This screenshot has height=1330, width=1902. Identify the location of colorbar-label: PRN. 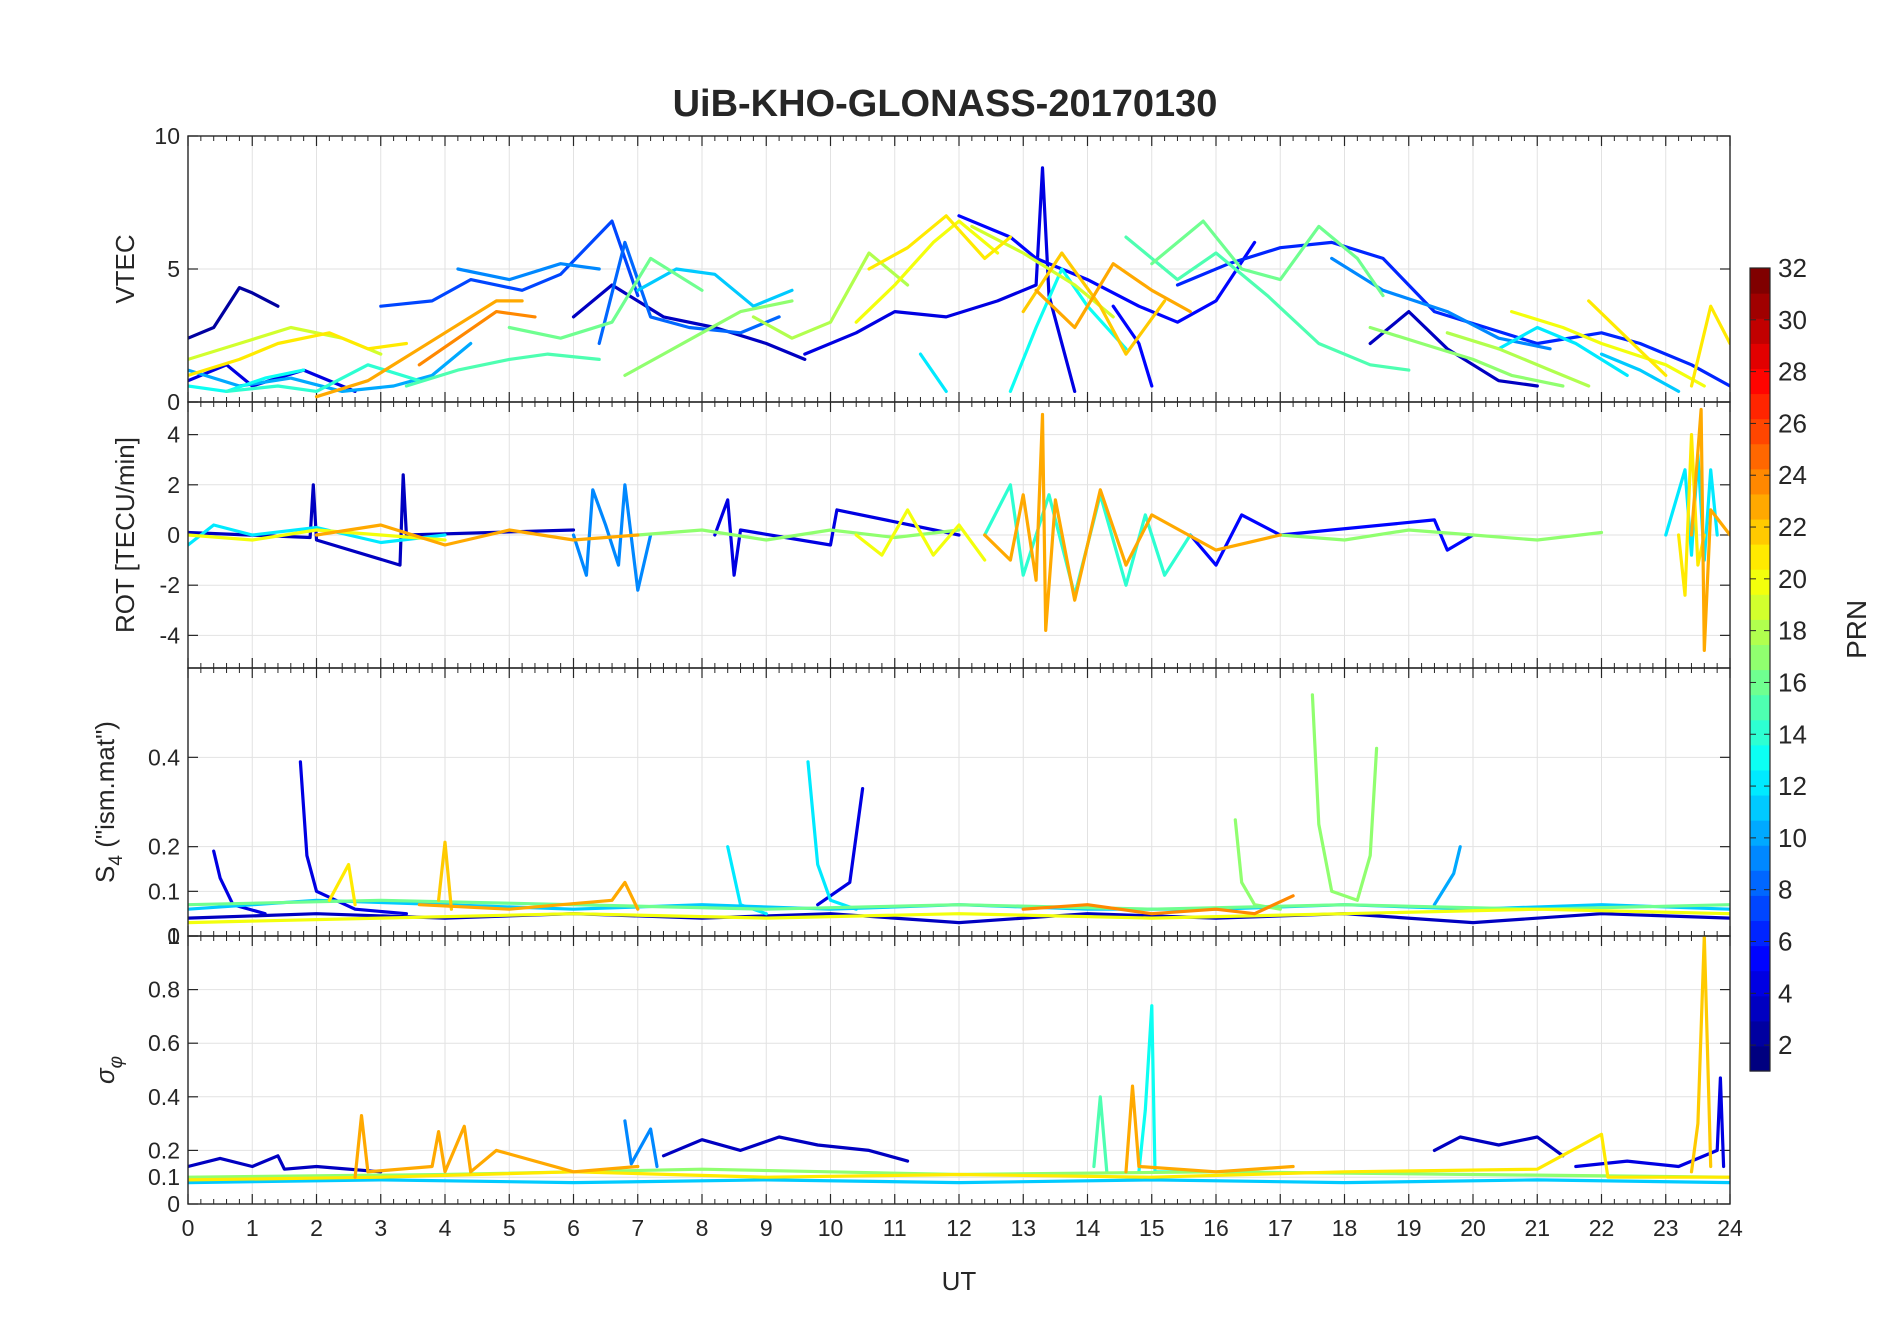
(1856, 629).